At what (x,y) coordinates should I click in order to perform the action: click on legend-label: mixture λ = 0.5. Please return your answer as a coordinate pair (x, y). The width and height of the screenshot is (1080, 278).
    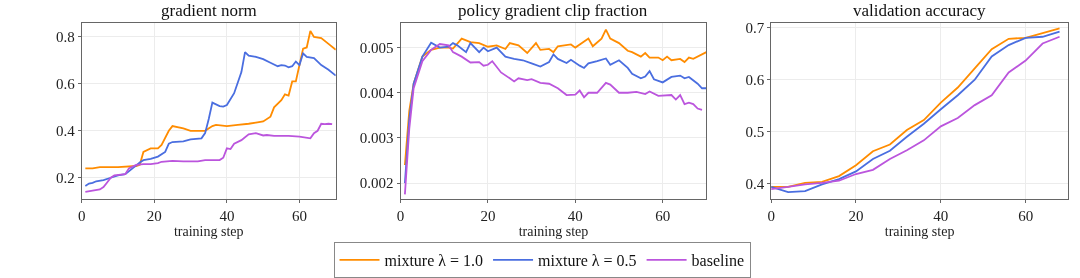
    Looking at the image, I should click on (587, 261).